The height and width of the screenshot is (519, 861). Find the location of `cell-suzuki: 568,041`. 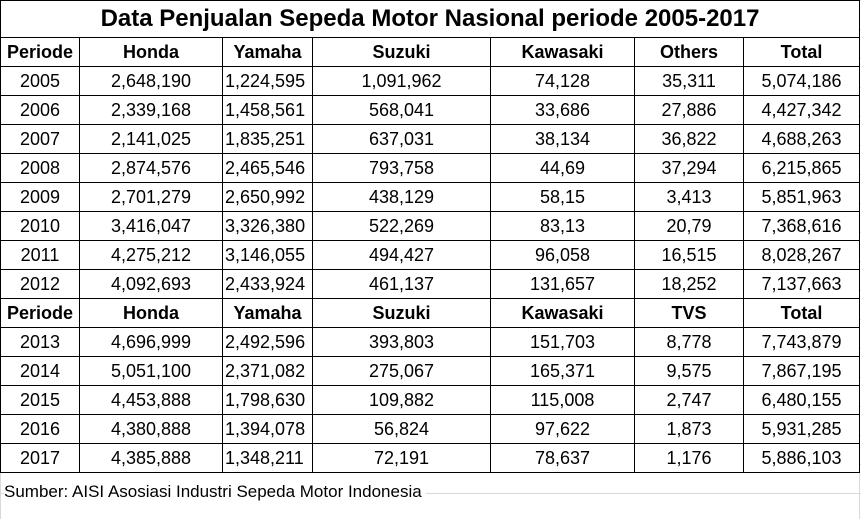

cell-suzuki: 568,041 is located at coordinates (401, 110).